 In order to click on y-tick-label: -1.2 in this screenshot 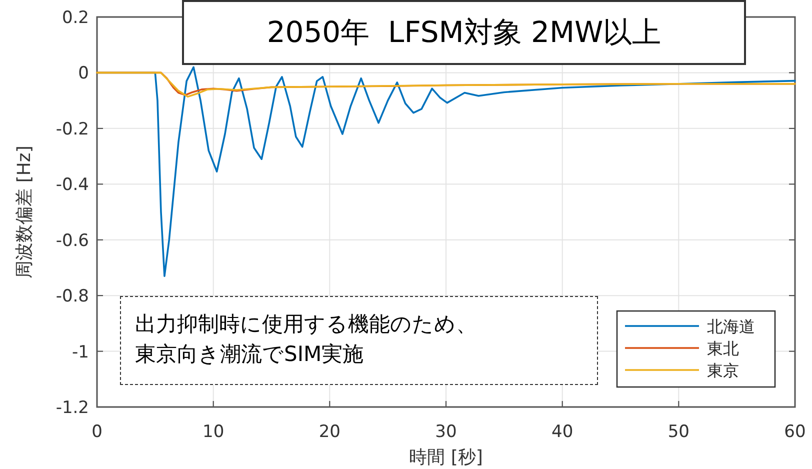, I will do `click(72, 408)`.